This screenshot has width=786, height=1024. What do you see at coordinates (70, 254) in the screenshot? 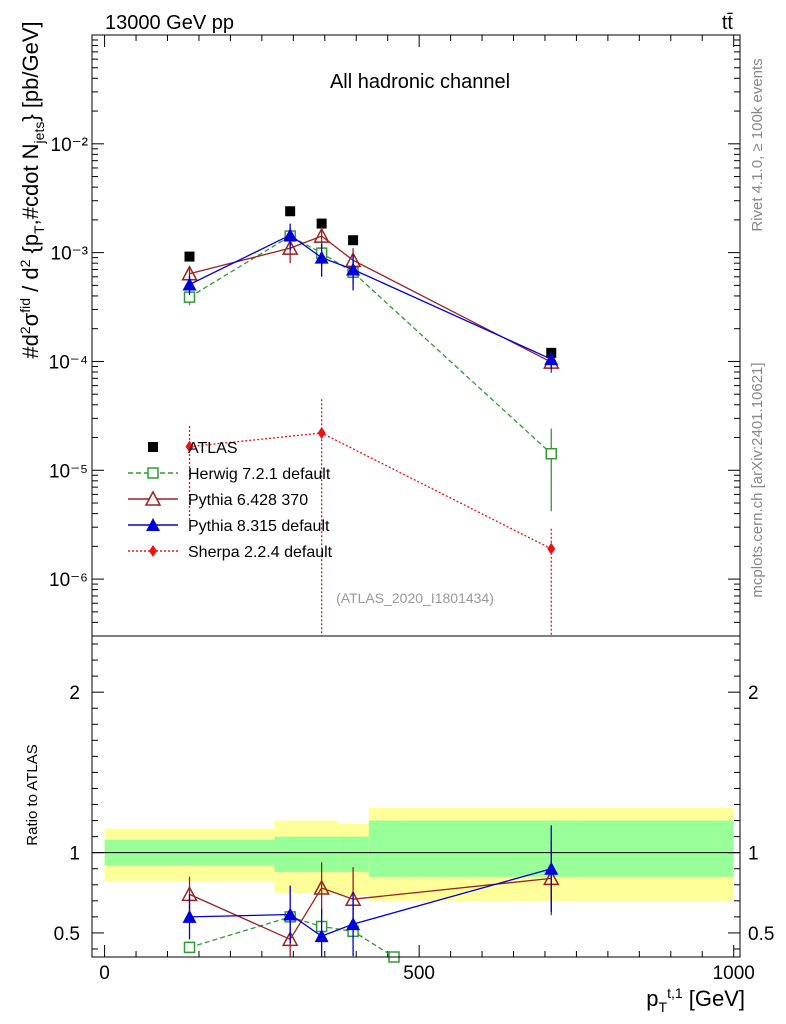
I see `main-y-tick-label: 10⁻³` at bounding box center [70, 254].